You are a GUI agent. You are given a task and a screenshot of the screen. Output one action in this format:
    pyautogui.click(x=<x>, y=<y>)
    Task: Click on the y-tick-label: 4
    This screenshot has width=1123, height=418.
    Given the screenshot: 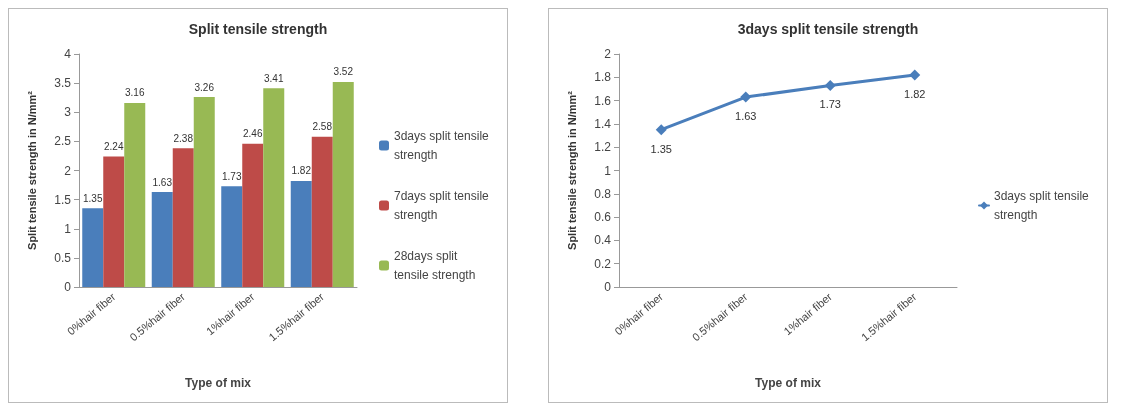 What is the action you would take?
    pyautogui.click(x=68, y=54)
    